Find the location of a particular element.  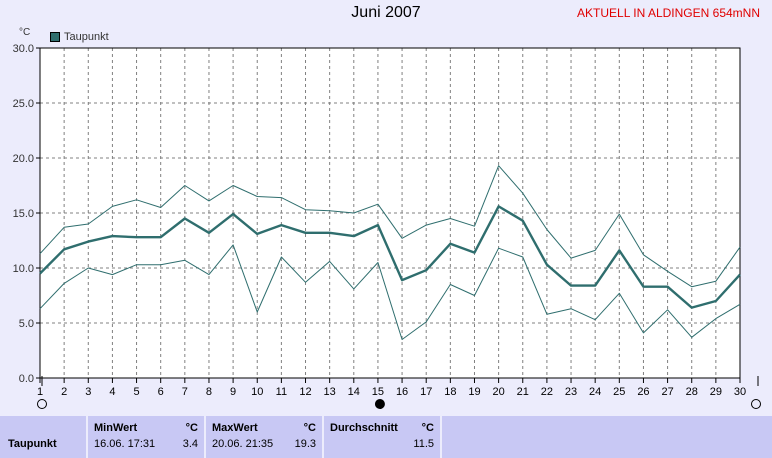

x-tick-label: 5 is located at coordinates (136, 392).